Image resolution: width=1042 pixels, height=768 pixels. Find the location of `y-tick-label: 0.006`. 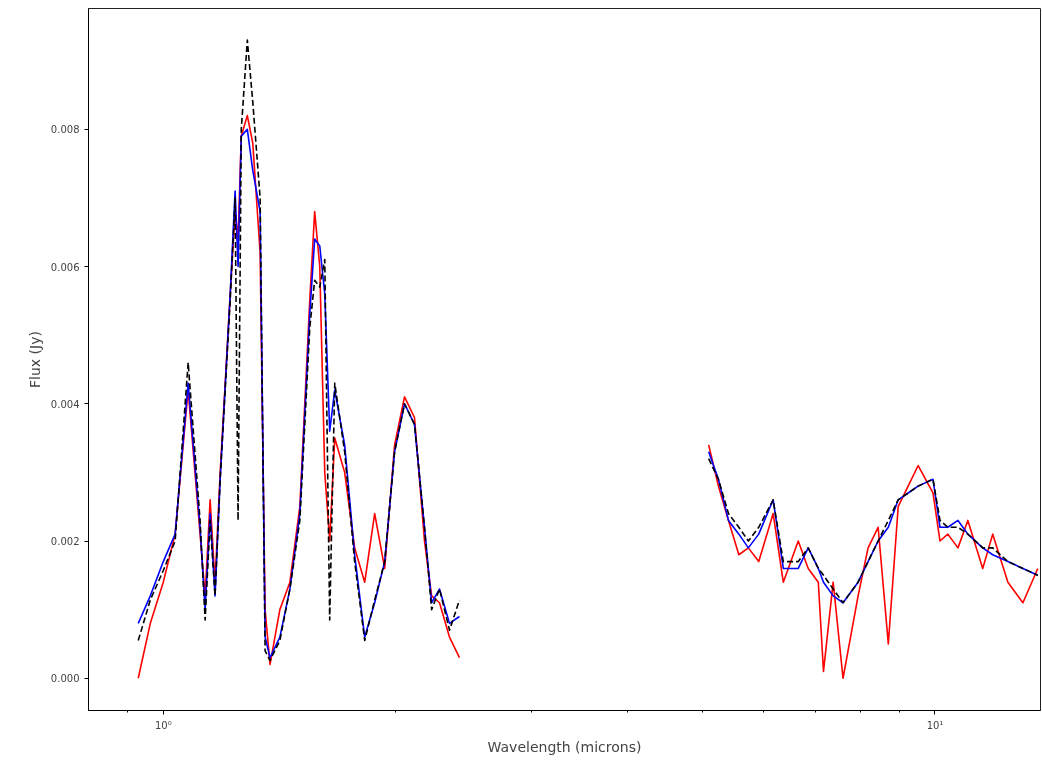

y-tick-label: 0.006 is located at coordinates (65, 267).